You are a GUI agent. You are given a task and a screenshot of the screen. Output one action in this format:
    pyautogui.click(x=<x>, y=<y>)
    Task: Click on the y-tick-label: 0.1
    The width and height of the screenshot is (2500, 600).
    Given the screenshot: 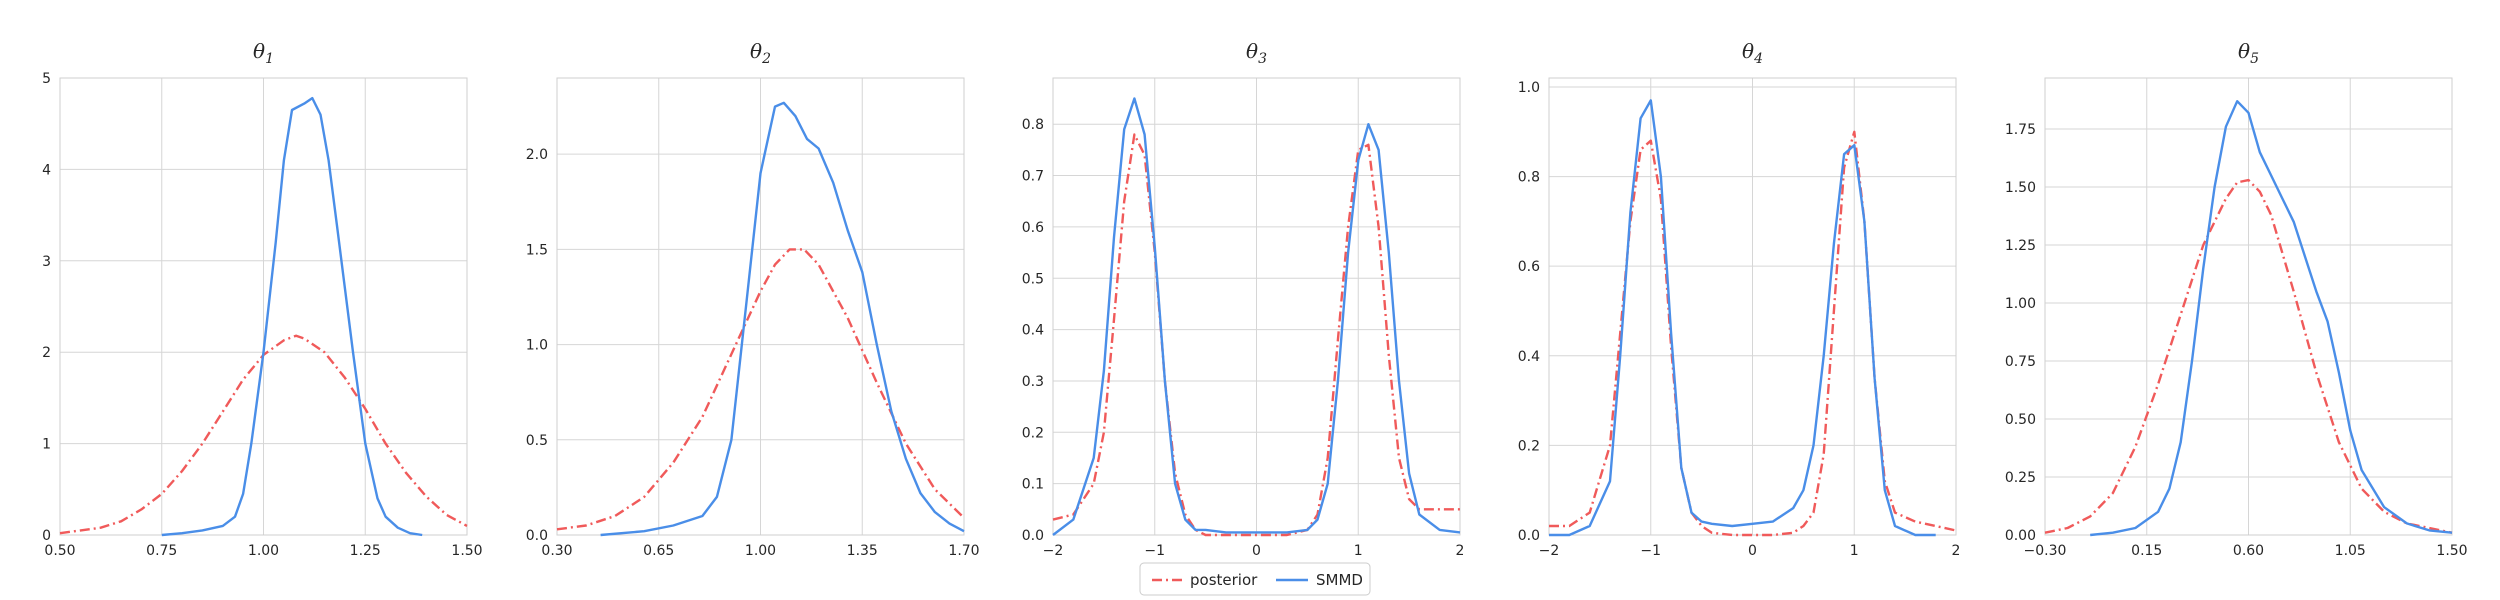 What is the action you would take?
    pyautogui.click(x=1033, y=485)
    